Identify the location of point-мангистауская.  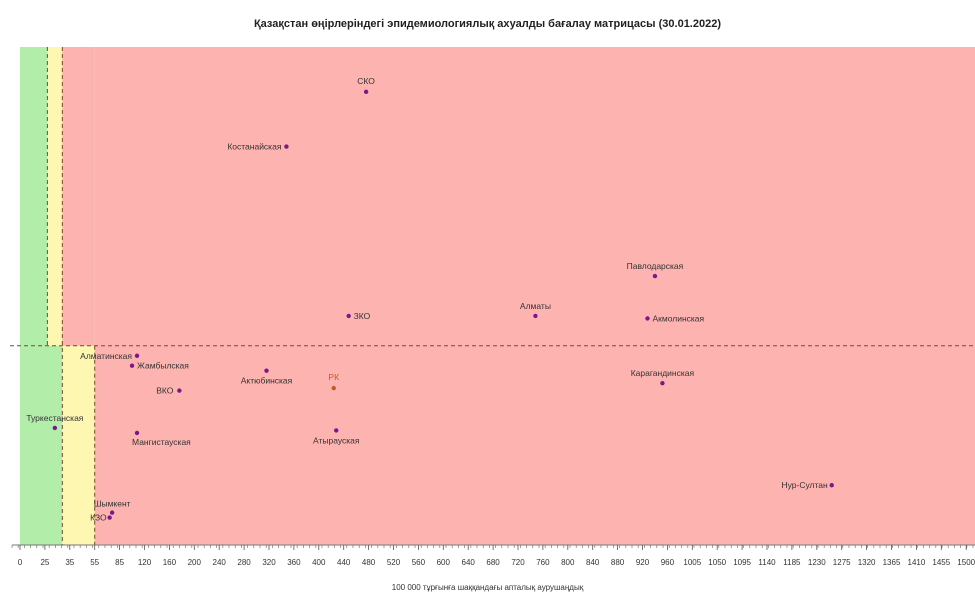
(137, 433).